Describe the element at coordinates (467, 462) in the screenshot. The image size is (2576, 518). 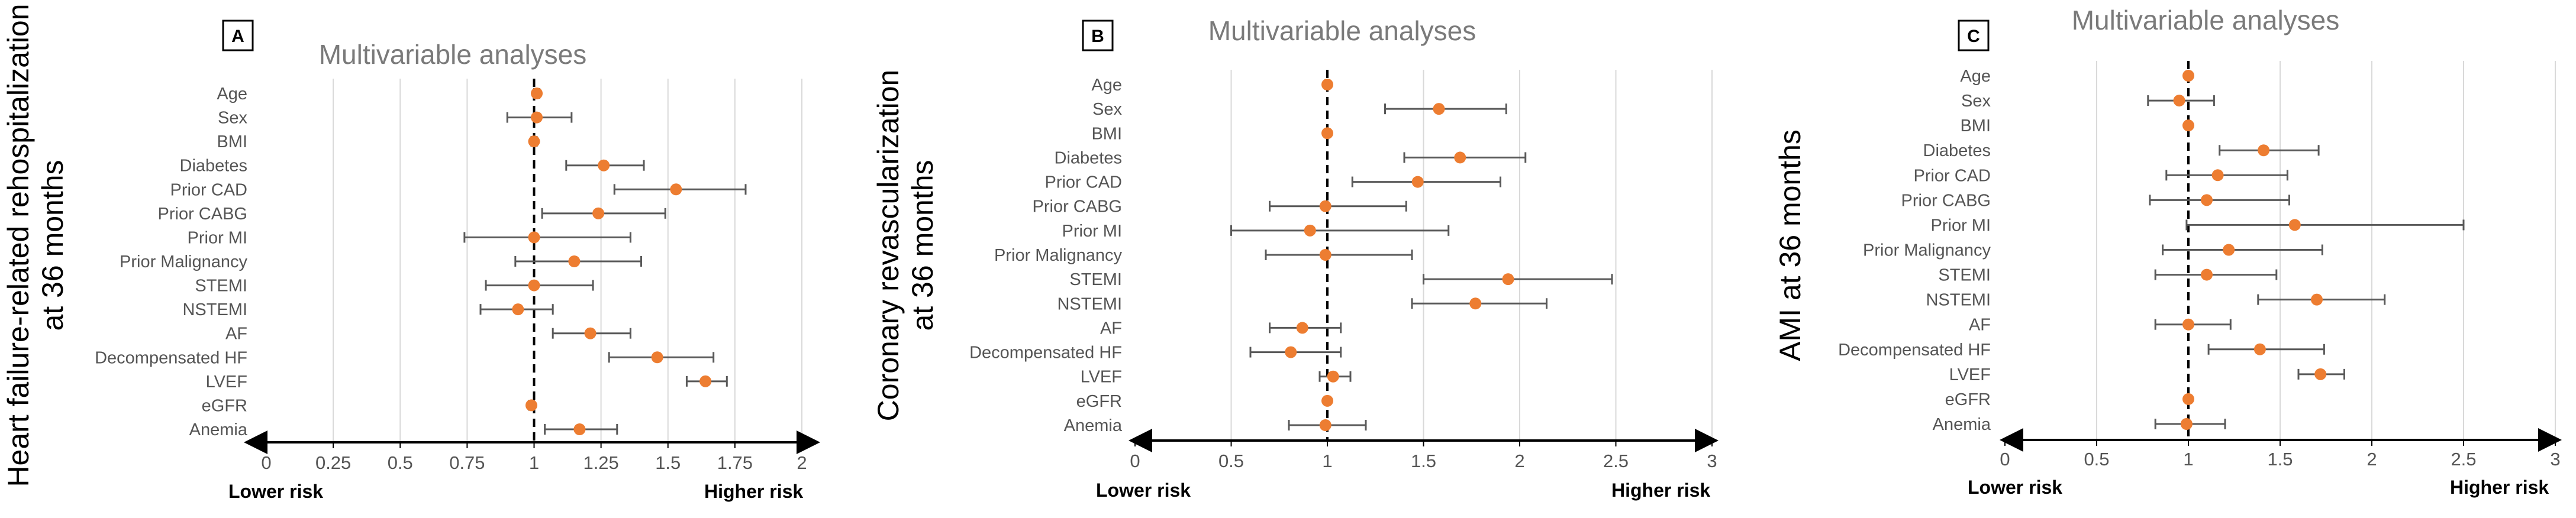
I see `x-tick-label: 0.75` at that location.